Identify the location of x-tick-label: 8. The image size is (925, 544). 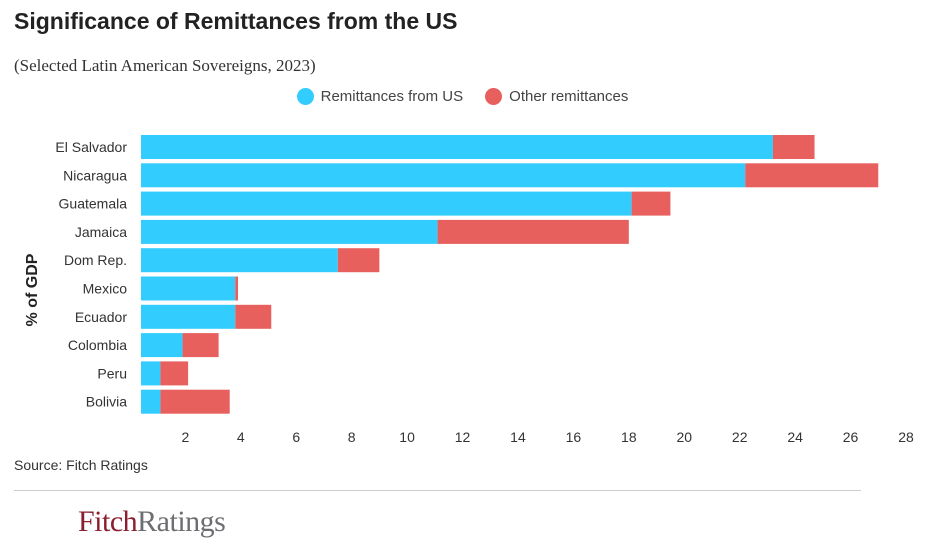
(352, 437).